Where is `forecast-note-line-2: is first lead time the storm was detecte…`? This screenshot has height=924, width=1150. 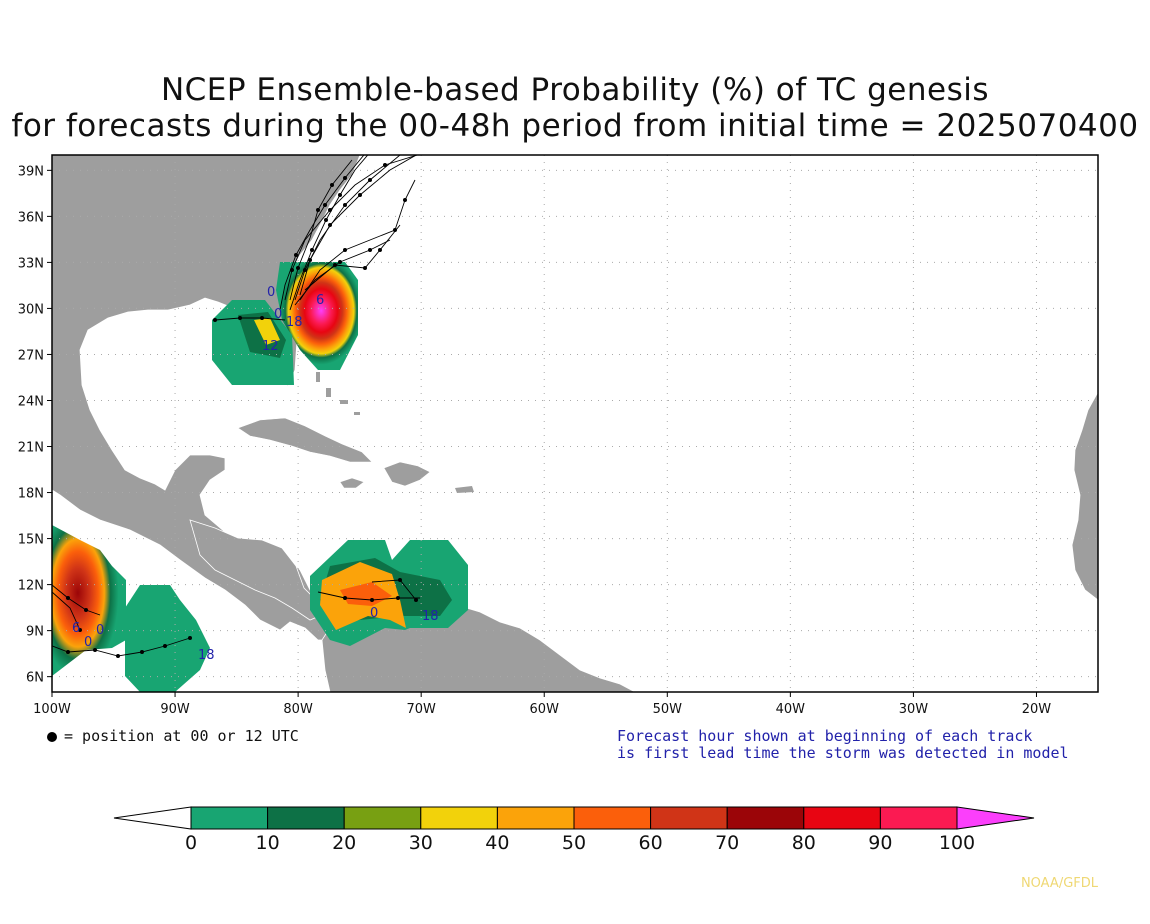 forecast-note-line-2: is first lead time the storm was detecte… is located at coordinates (843, 753).